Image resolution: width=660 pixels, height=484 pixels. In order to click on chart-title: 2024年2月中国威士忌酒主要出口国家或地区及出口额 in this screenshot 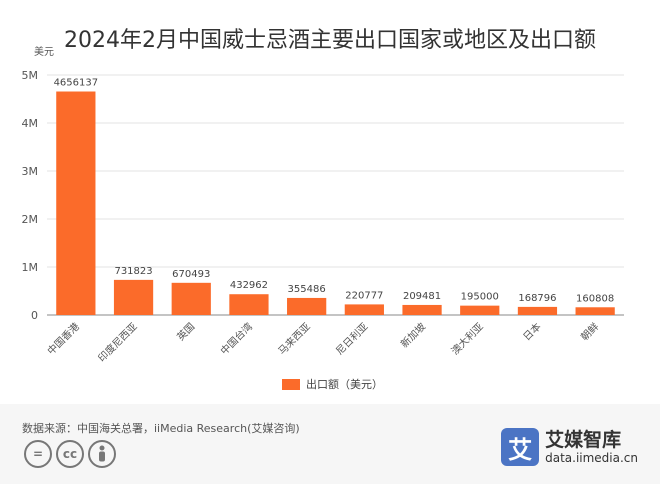, I will do `click(330, 40)`.